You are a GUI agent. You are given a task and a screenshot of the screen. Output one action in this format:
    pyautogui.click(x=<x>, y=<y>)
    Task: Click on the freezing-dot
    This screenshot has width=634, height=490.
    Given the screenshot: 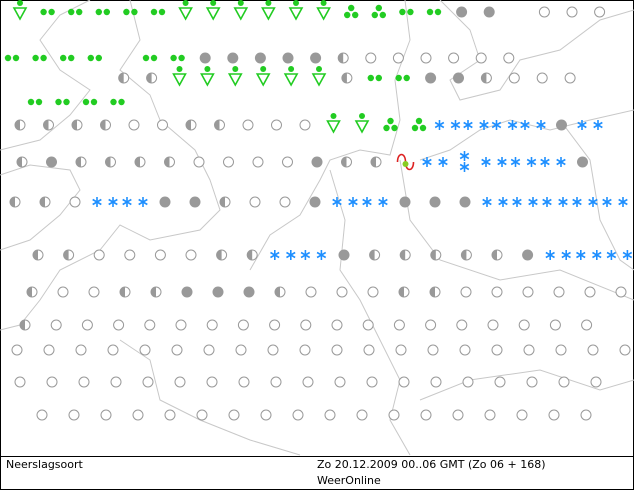 What is the action you would take?
    pyautogui.click(x=405, y=164)
    